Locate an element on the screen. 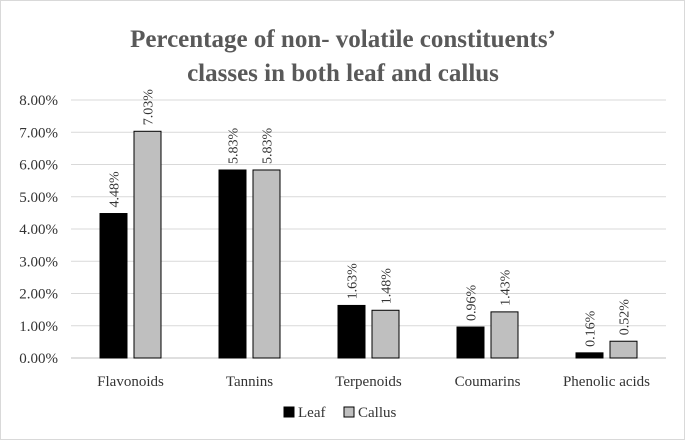 The image size is (685, 446). legend-swatch-leaf is located at coordinates (289, 412).